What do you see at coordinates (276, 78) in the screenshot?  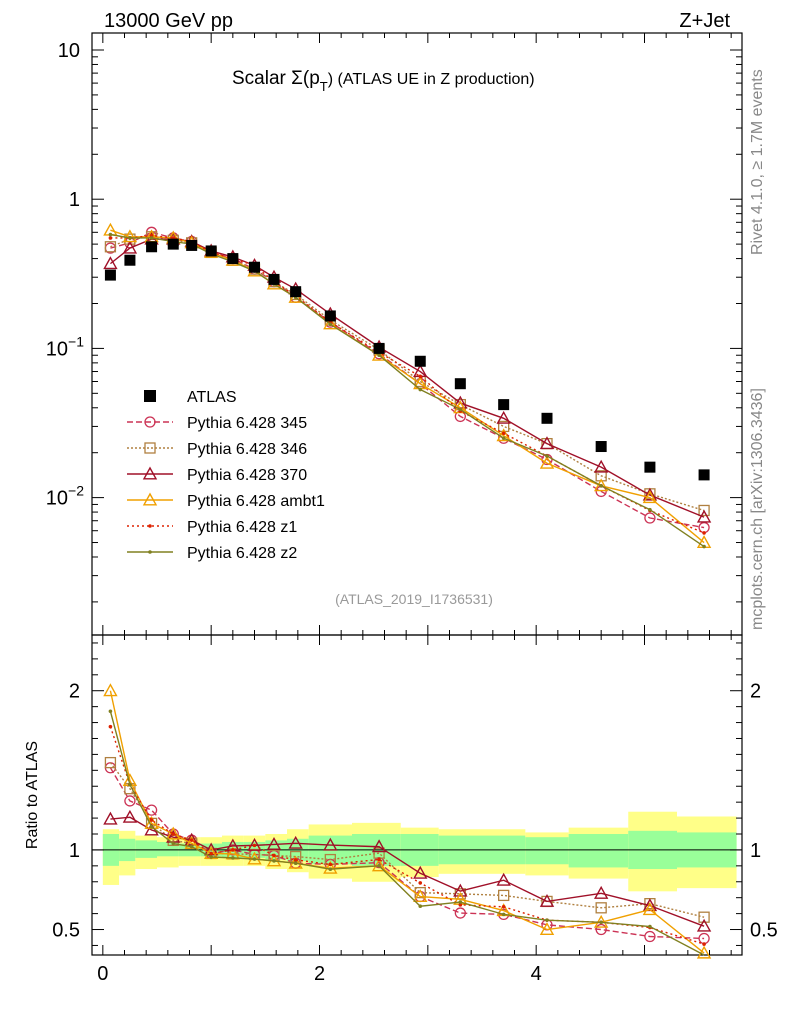 I see `title-prefix: Scalar Σ(p` at bounding box center [276, 78].